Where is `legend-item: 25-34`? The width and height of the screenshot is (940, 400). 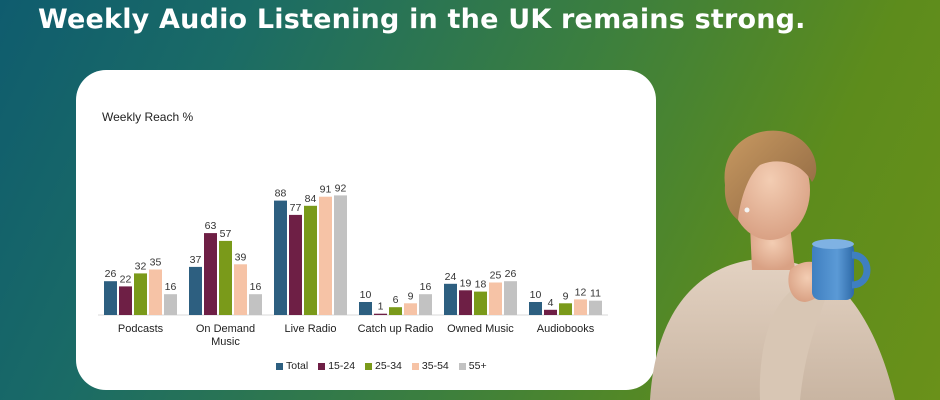 legend-item: 25-34 is located at coordinates (383, 366).